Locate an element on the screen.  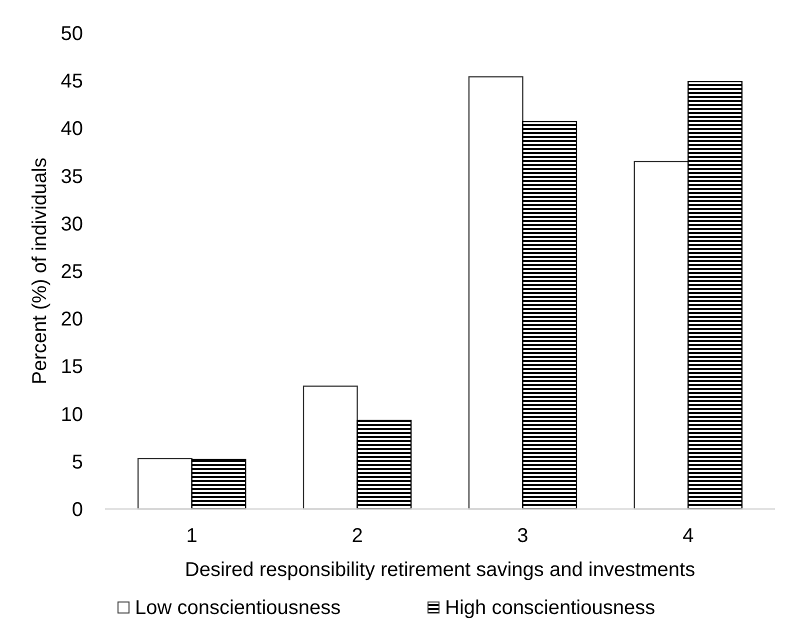
x-tick-label: 2 is located at coordinates (357, 536).